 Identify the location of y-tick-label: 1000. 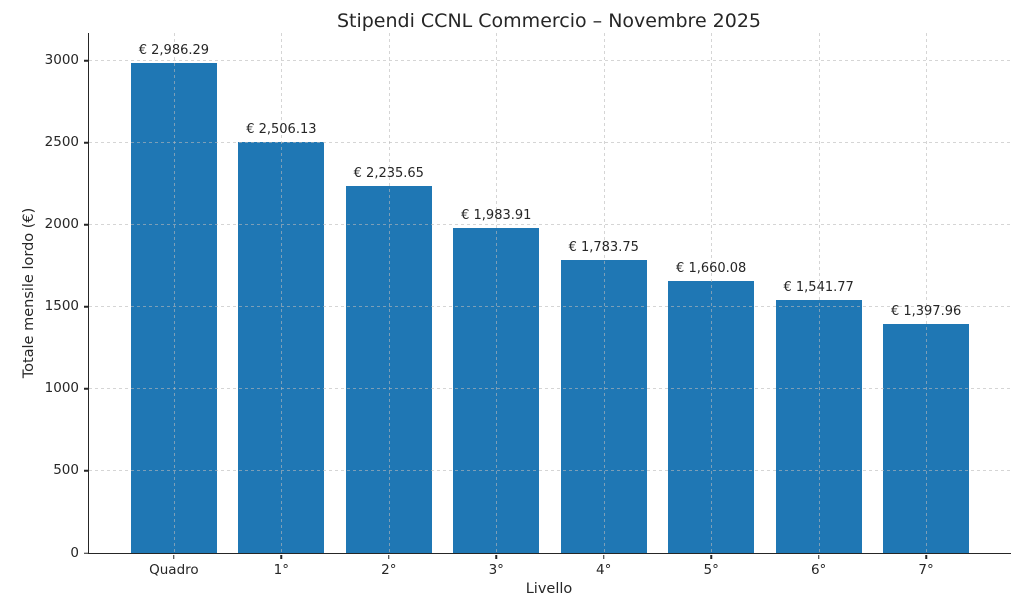
(61, 388).